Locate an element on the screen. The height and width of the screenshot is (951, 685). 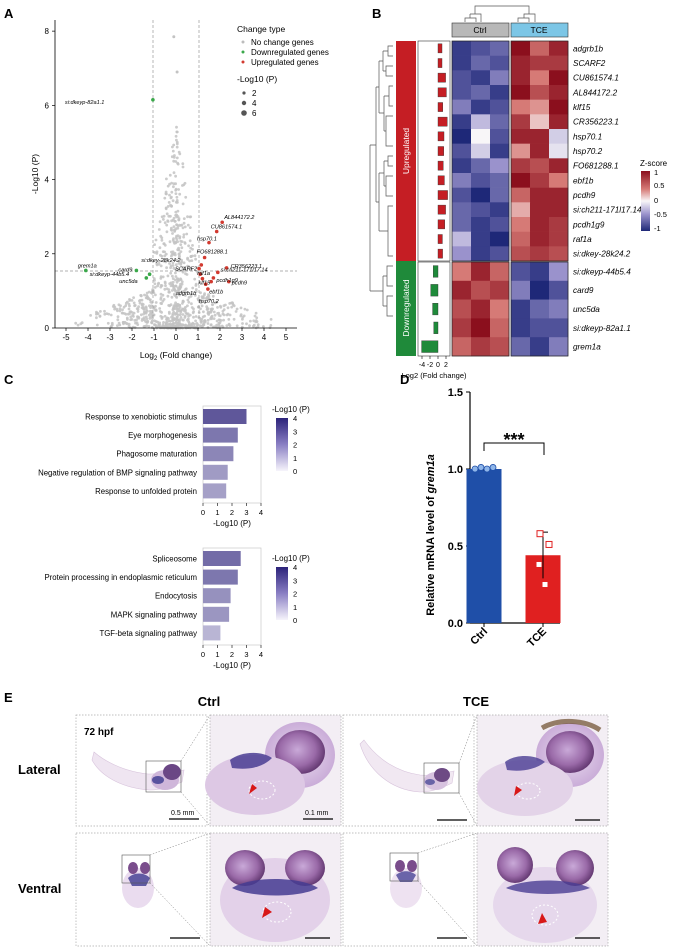
cbar-tick-label: 4 is located at coordinates (295, 418).